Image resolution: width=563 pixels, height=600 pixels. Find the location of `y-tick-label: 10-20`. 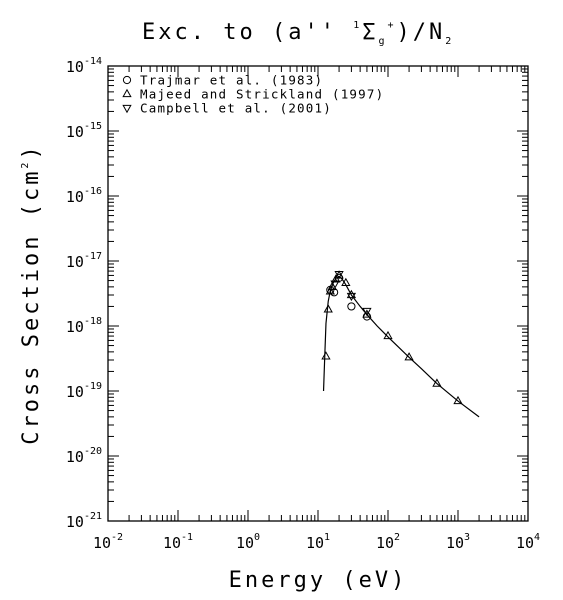

y-tick-label: 10-20 is located at coordinates (84, 456).